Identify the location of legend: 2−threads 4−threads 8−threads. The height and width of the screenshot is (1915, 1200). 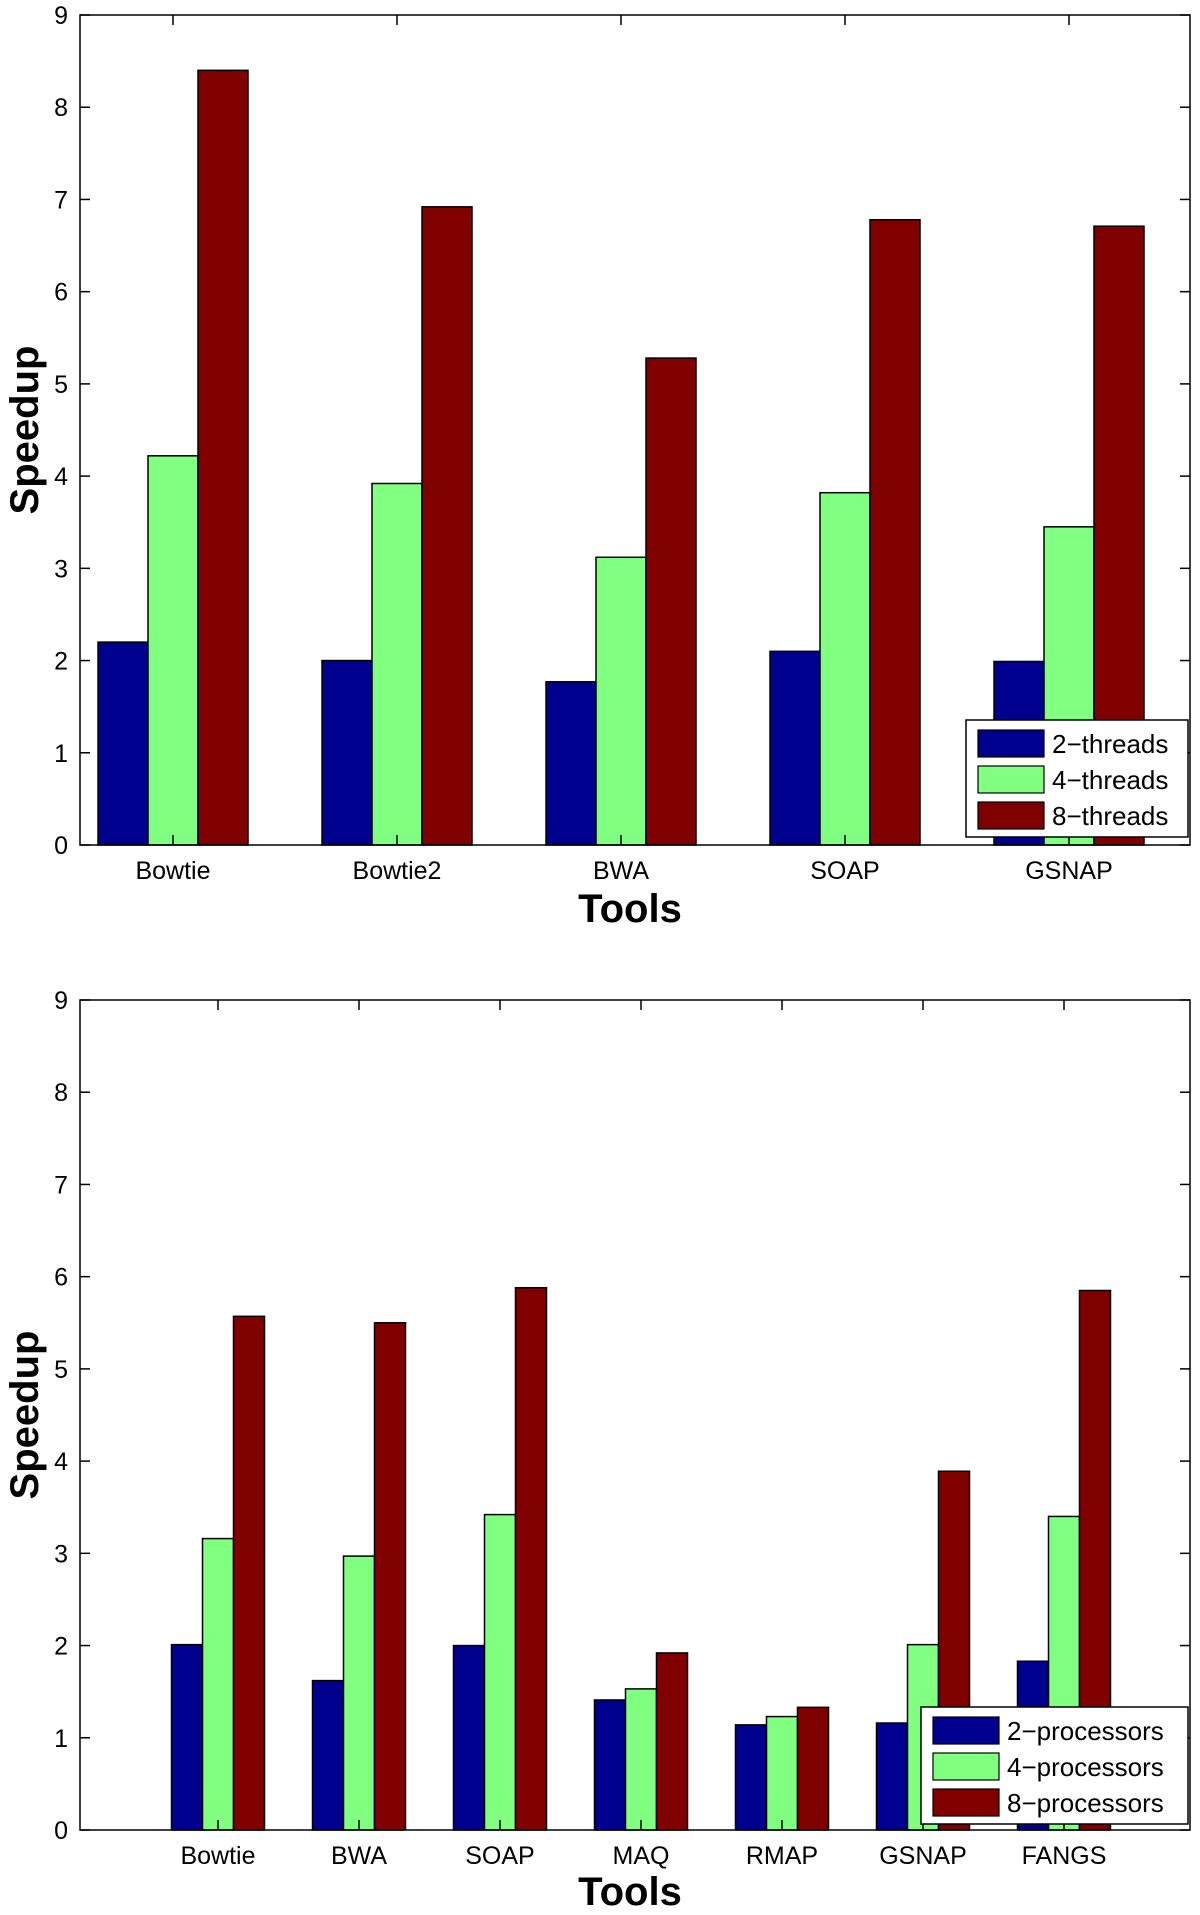
(1077, 778).